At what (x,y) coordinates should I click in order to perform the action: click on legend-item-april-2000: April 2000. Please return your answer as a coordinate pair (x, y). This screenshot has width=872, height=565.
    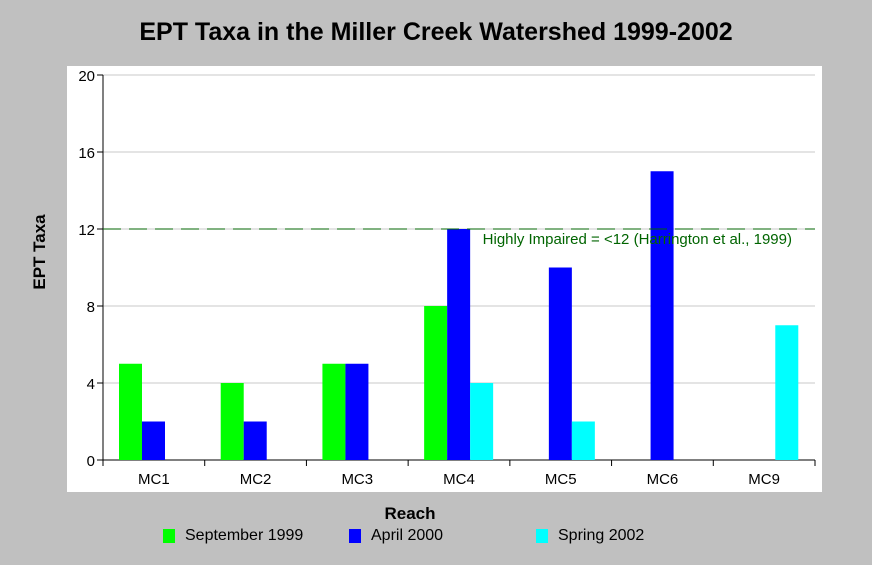
    Looking at the image, I should click on (396, 536).